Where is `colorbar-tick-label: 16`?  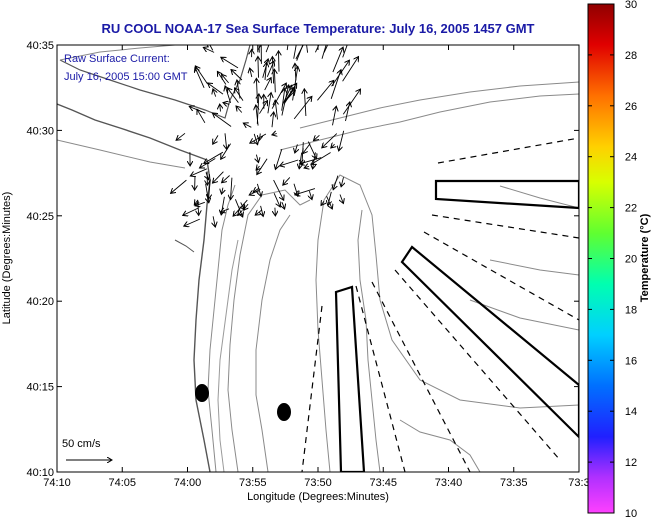
colorbar-tick-label: 16 is located at coordinates (631, 361).